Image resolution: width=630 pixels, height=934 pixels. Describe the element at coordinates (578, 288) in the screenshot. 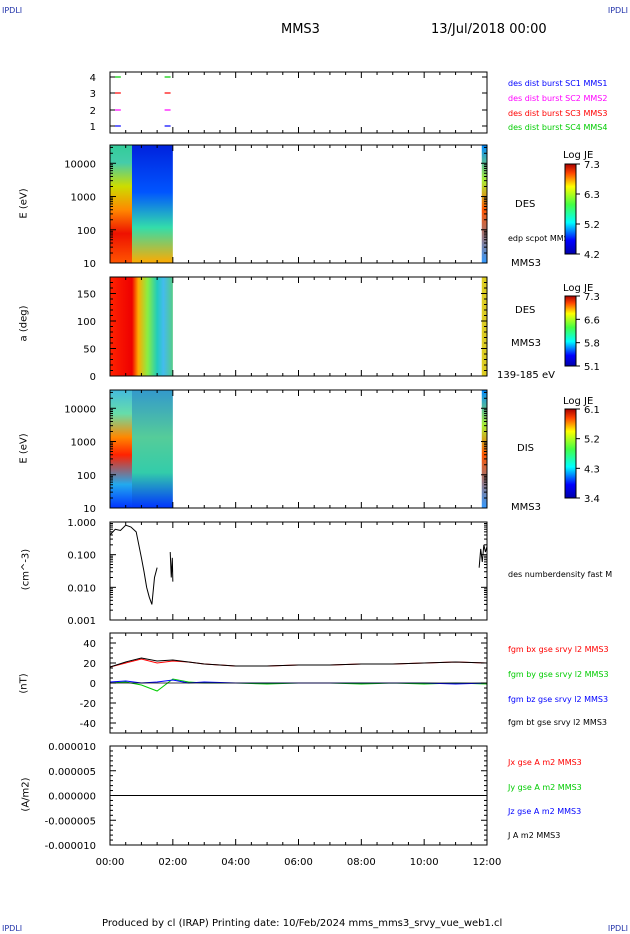

I see `colorbar-title-des-pitch: Log JE` at that location.